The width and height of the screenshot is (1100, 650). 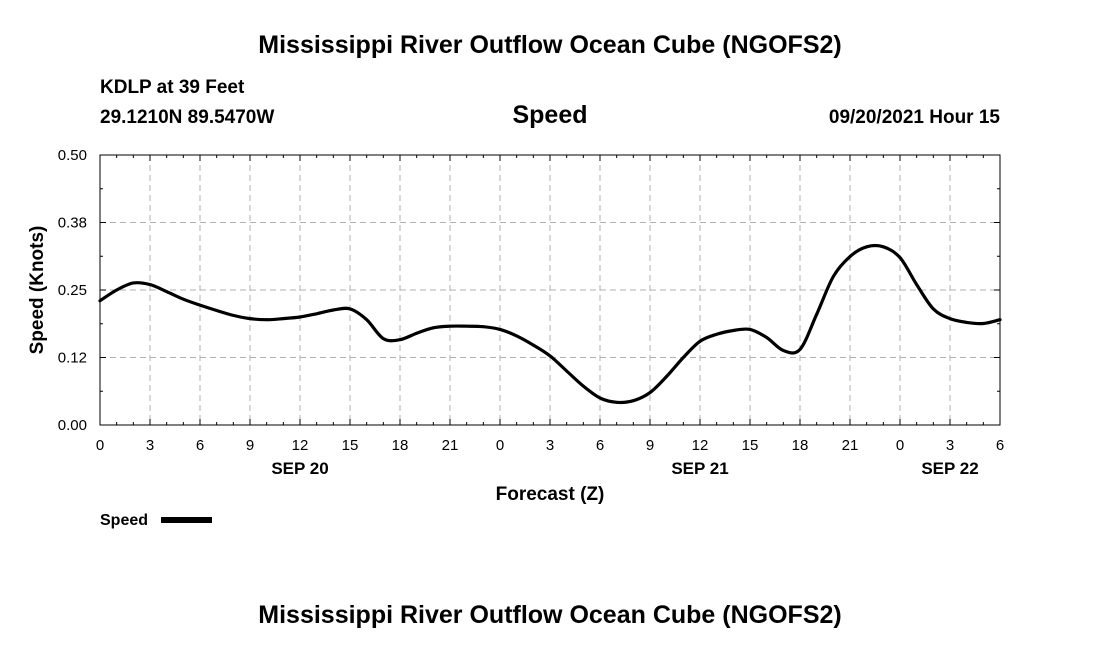 What do you see at coordinates (550, 494) in the screenshot?
I see `x-axis-title: Forecast (Z)` at bounding box center [550, 494].